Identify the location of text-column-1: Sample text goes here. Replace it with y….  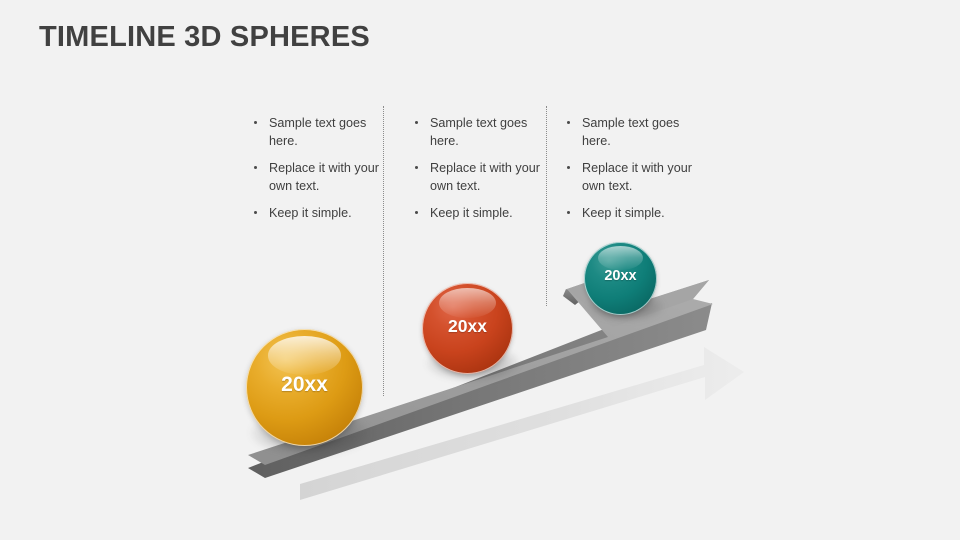
(318, 169).